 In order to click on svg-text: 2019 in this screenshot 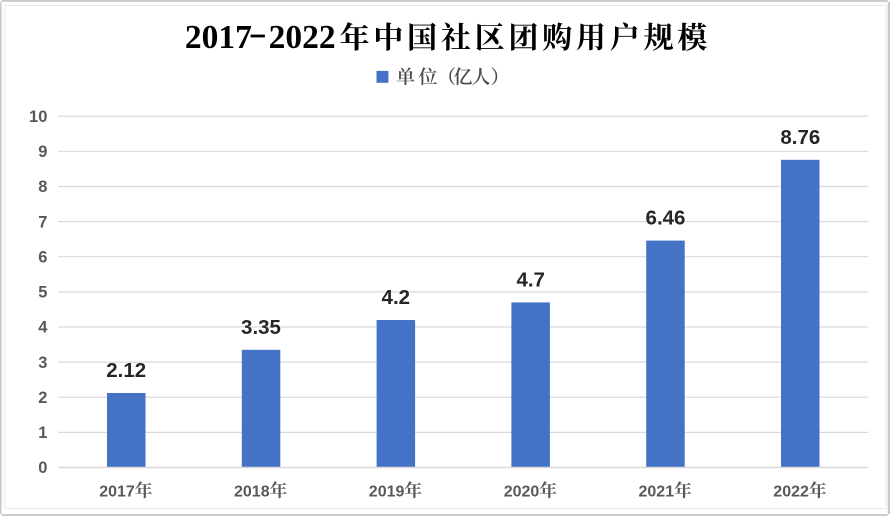, I will do `click(387, 492)`.